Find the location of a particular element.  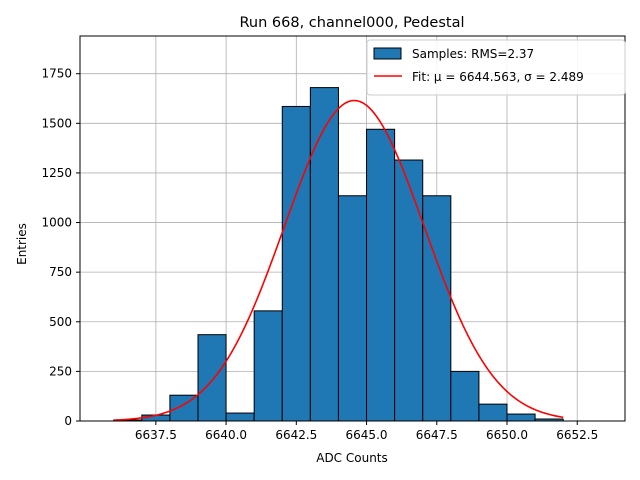

y-tick-label: 1750 is located at coordinates (56, 74).